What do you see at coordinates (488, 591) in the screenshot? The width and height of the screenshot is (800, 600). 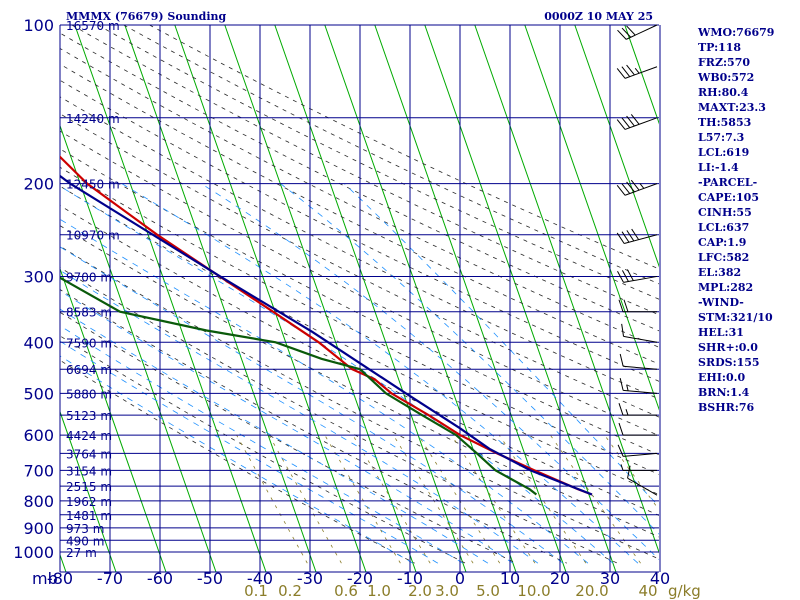 I see `mixing-ratio-tick-label: 5.0` at bounding box center [488, 591].